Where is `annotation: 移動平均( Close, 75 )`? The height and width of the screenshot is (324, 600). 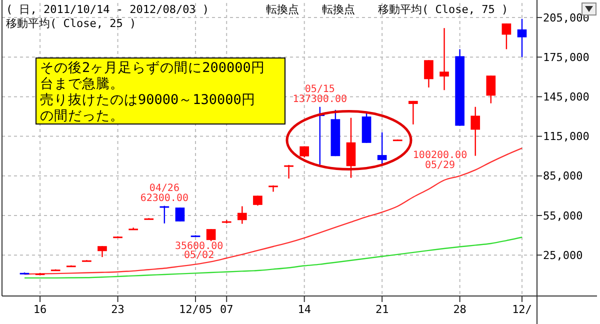 annotation: 移動平均( Close, 75 ) is located at coordinates (443, 9).